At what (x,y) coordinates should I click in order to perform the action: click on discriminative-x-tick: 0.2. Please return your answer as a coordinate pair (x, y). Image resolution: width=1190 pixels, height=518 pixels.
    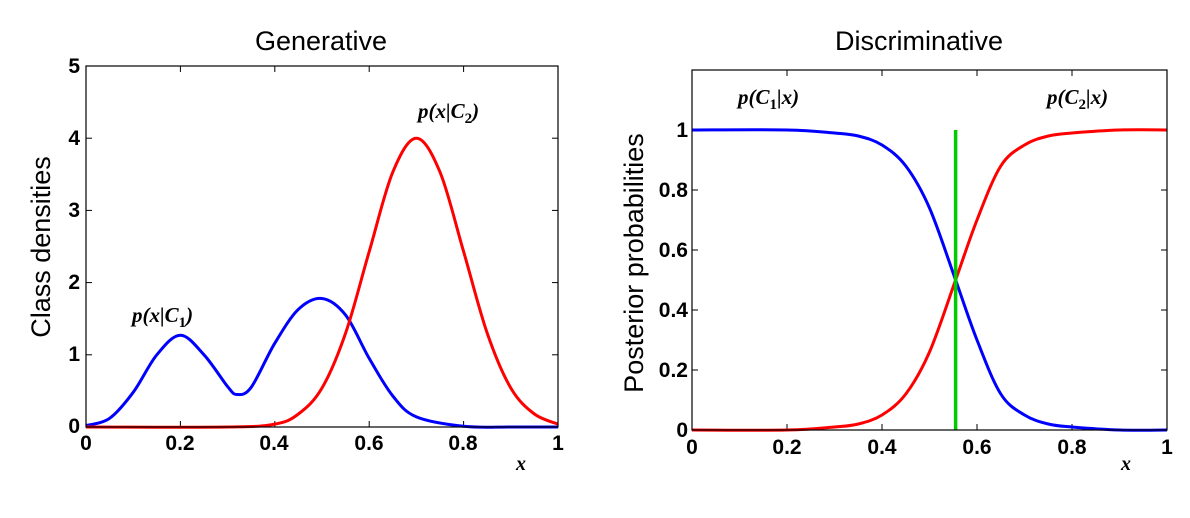
    Looking at the image, I should click on (786, 447).